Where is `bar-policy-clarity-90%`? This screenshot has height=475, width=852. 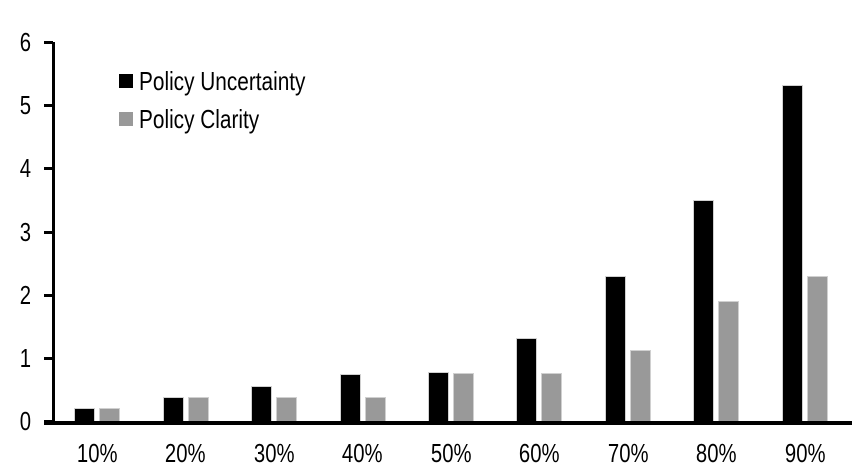
bar-policy-clarity-90% is located at coordinates (817, 348).